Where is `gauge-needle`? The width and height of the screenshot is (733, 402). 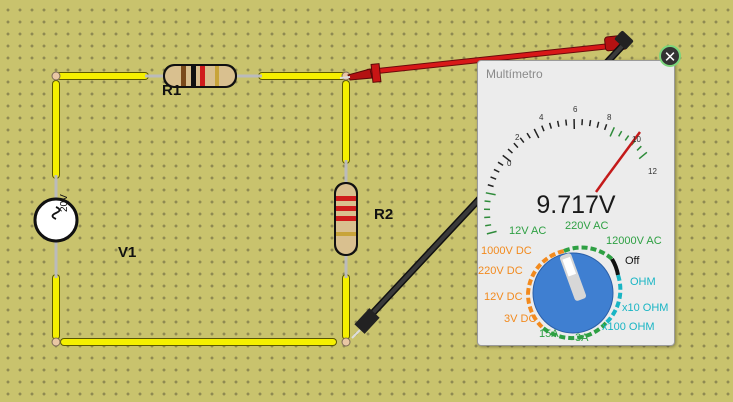 gauge-needle is located at coordinates (623, 155).